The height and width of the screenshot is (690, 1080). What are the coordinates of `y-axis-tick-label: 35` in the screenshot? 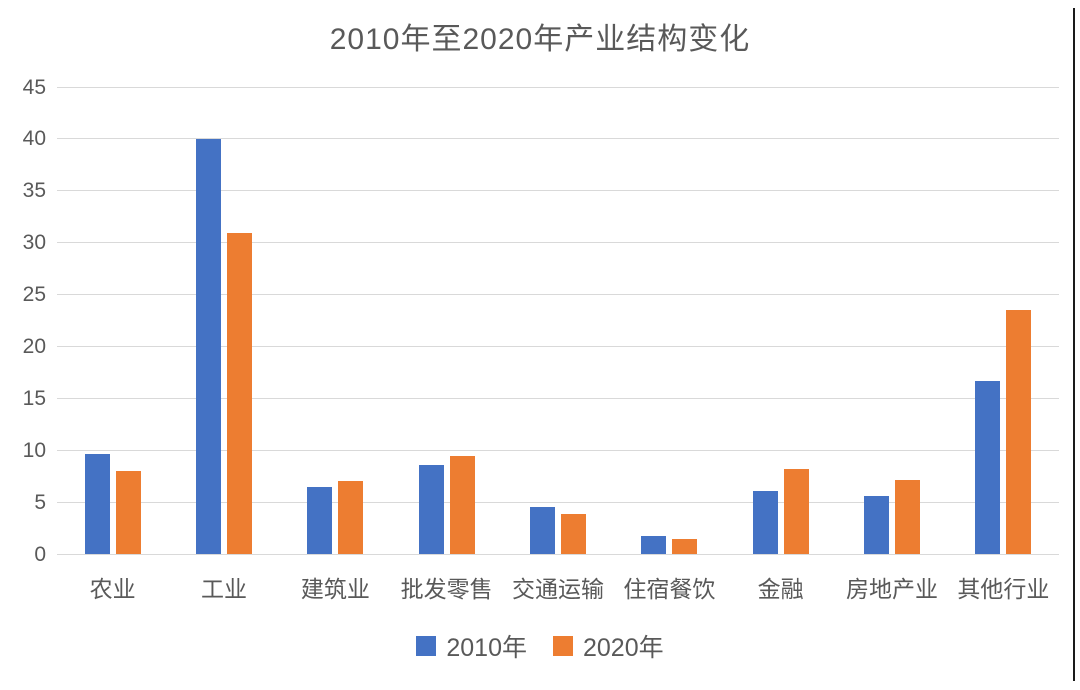 It's located at (34, 191).